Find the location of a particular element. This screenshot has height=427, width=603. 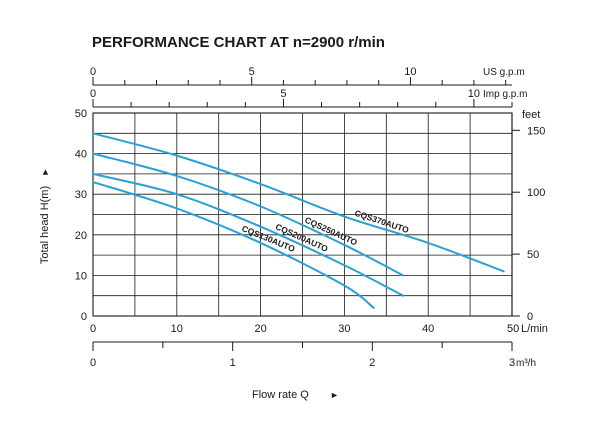

y-tick-label: 40 is located at coordinates (81, 155).